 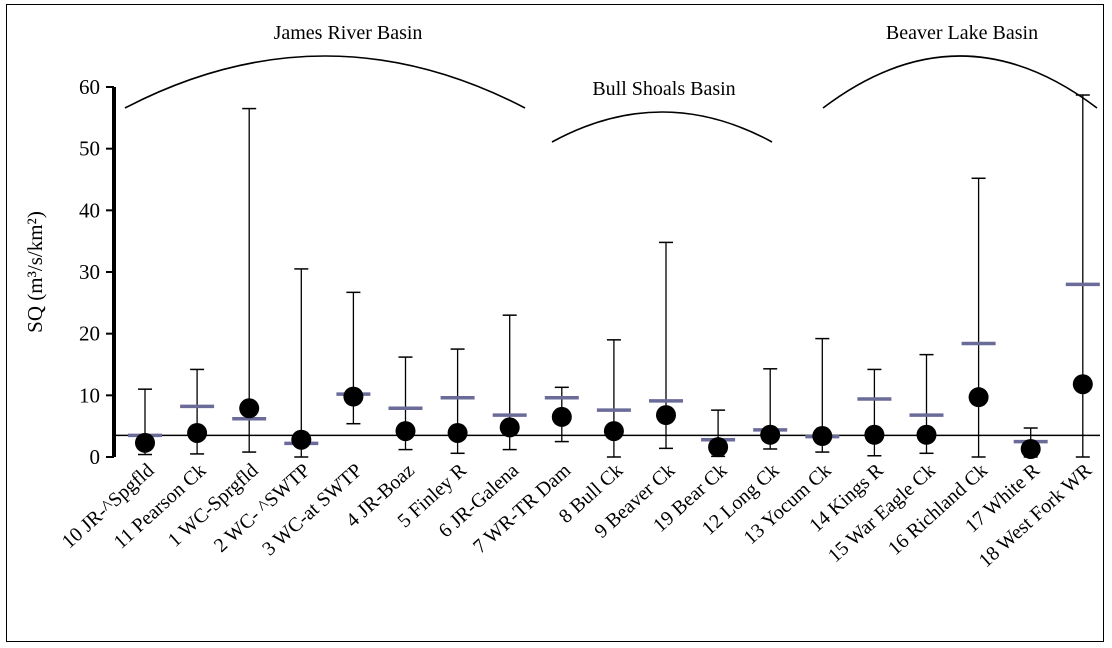 I want to click on y-axis-title: SQ (m³/s/km²), so click(x=35, y=272).